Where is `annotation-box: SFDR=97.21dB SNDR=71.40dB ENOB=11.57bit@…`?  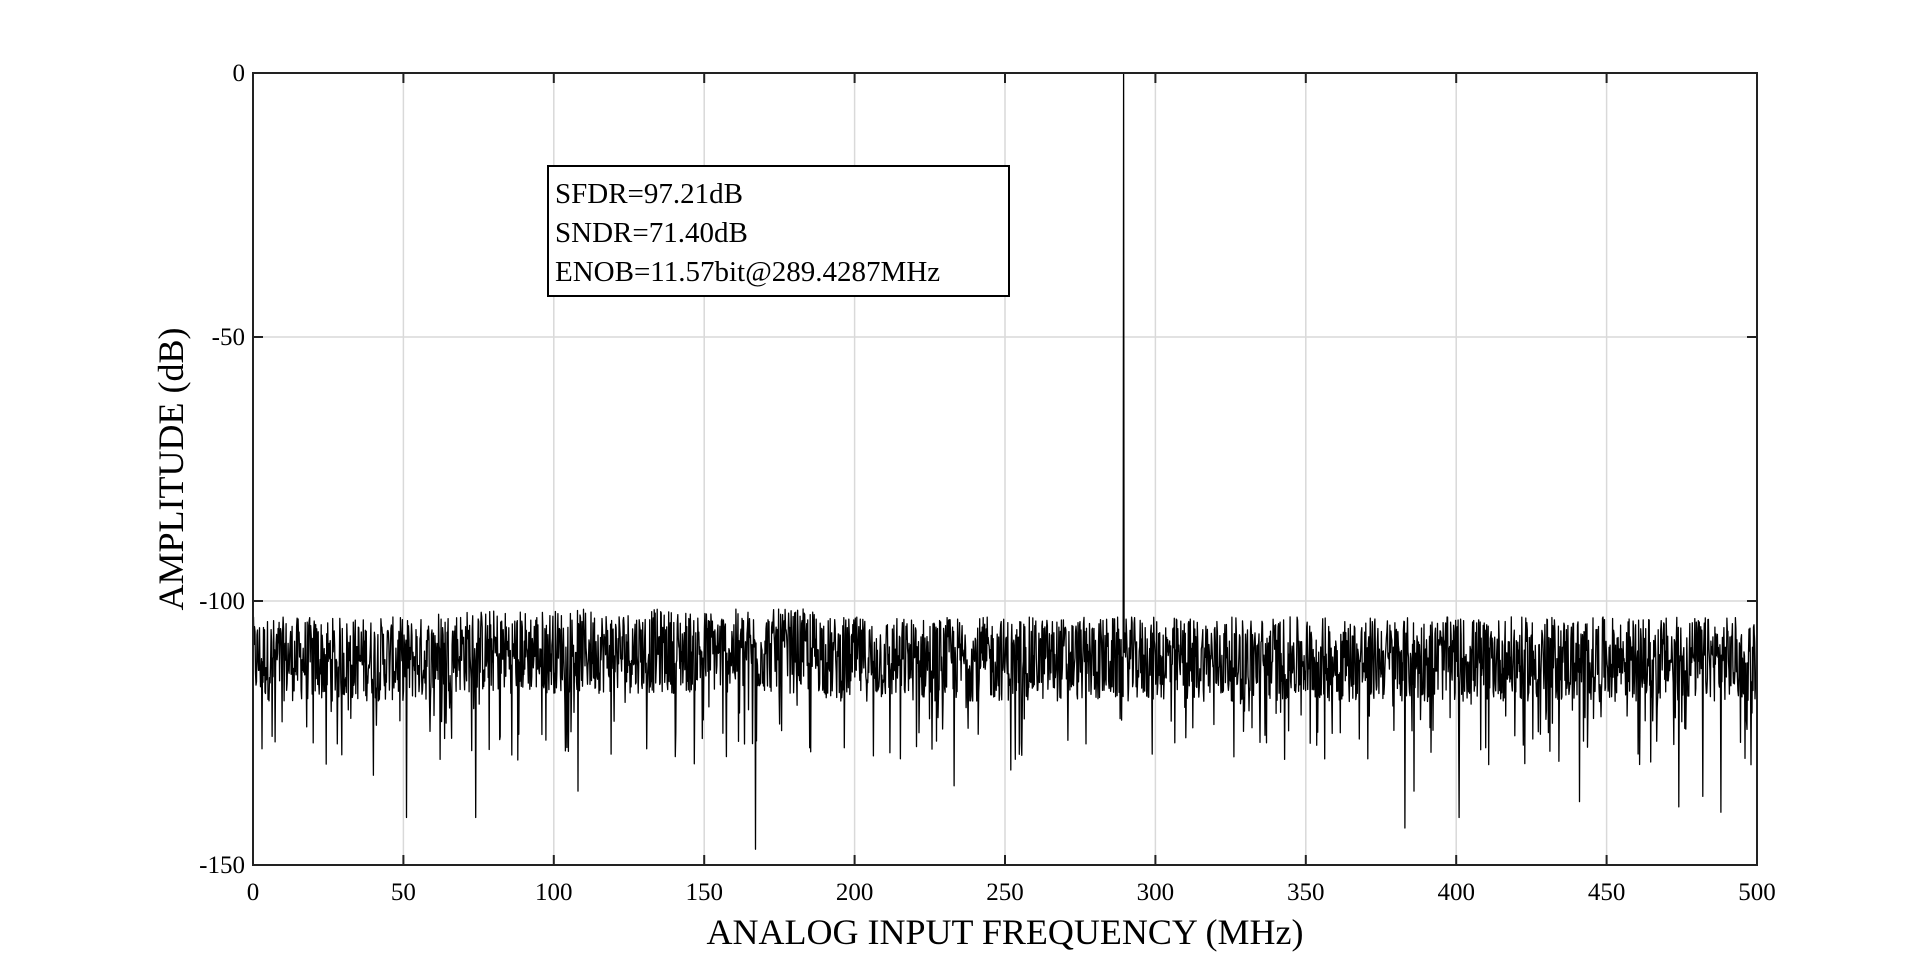 annotation-box: SFDR=97.21dB SNDR=71.40dB ENOB=11.57bit@… is located at coordinates (778, 231).